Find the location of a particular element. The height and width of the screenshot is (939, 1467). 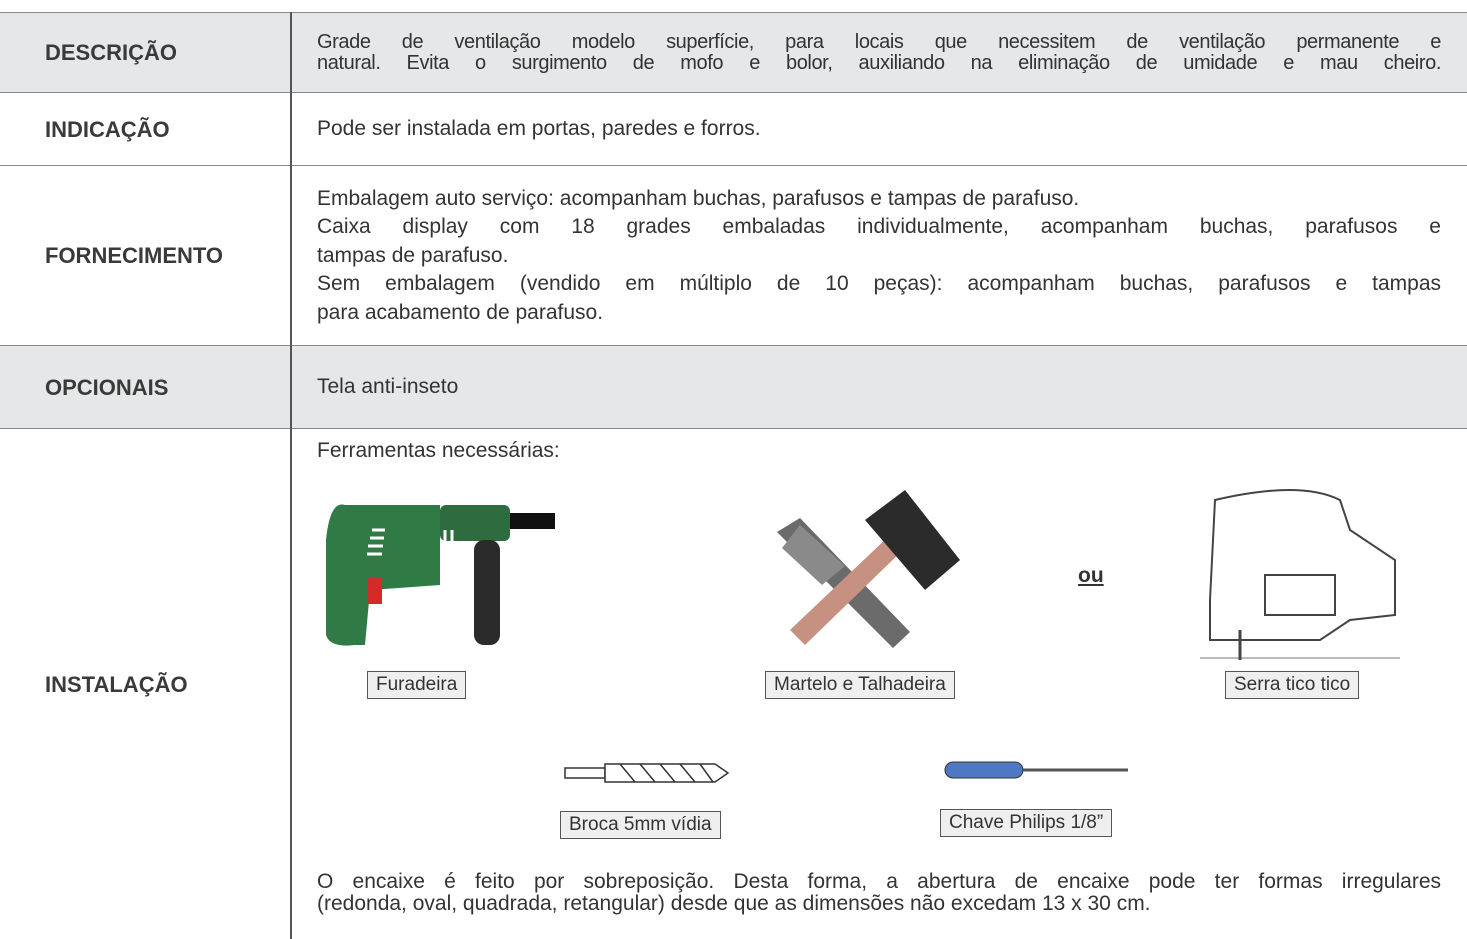

hammer-chisel-icon is located at coordinates (868, 569).